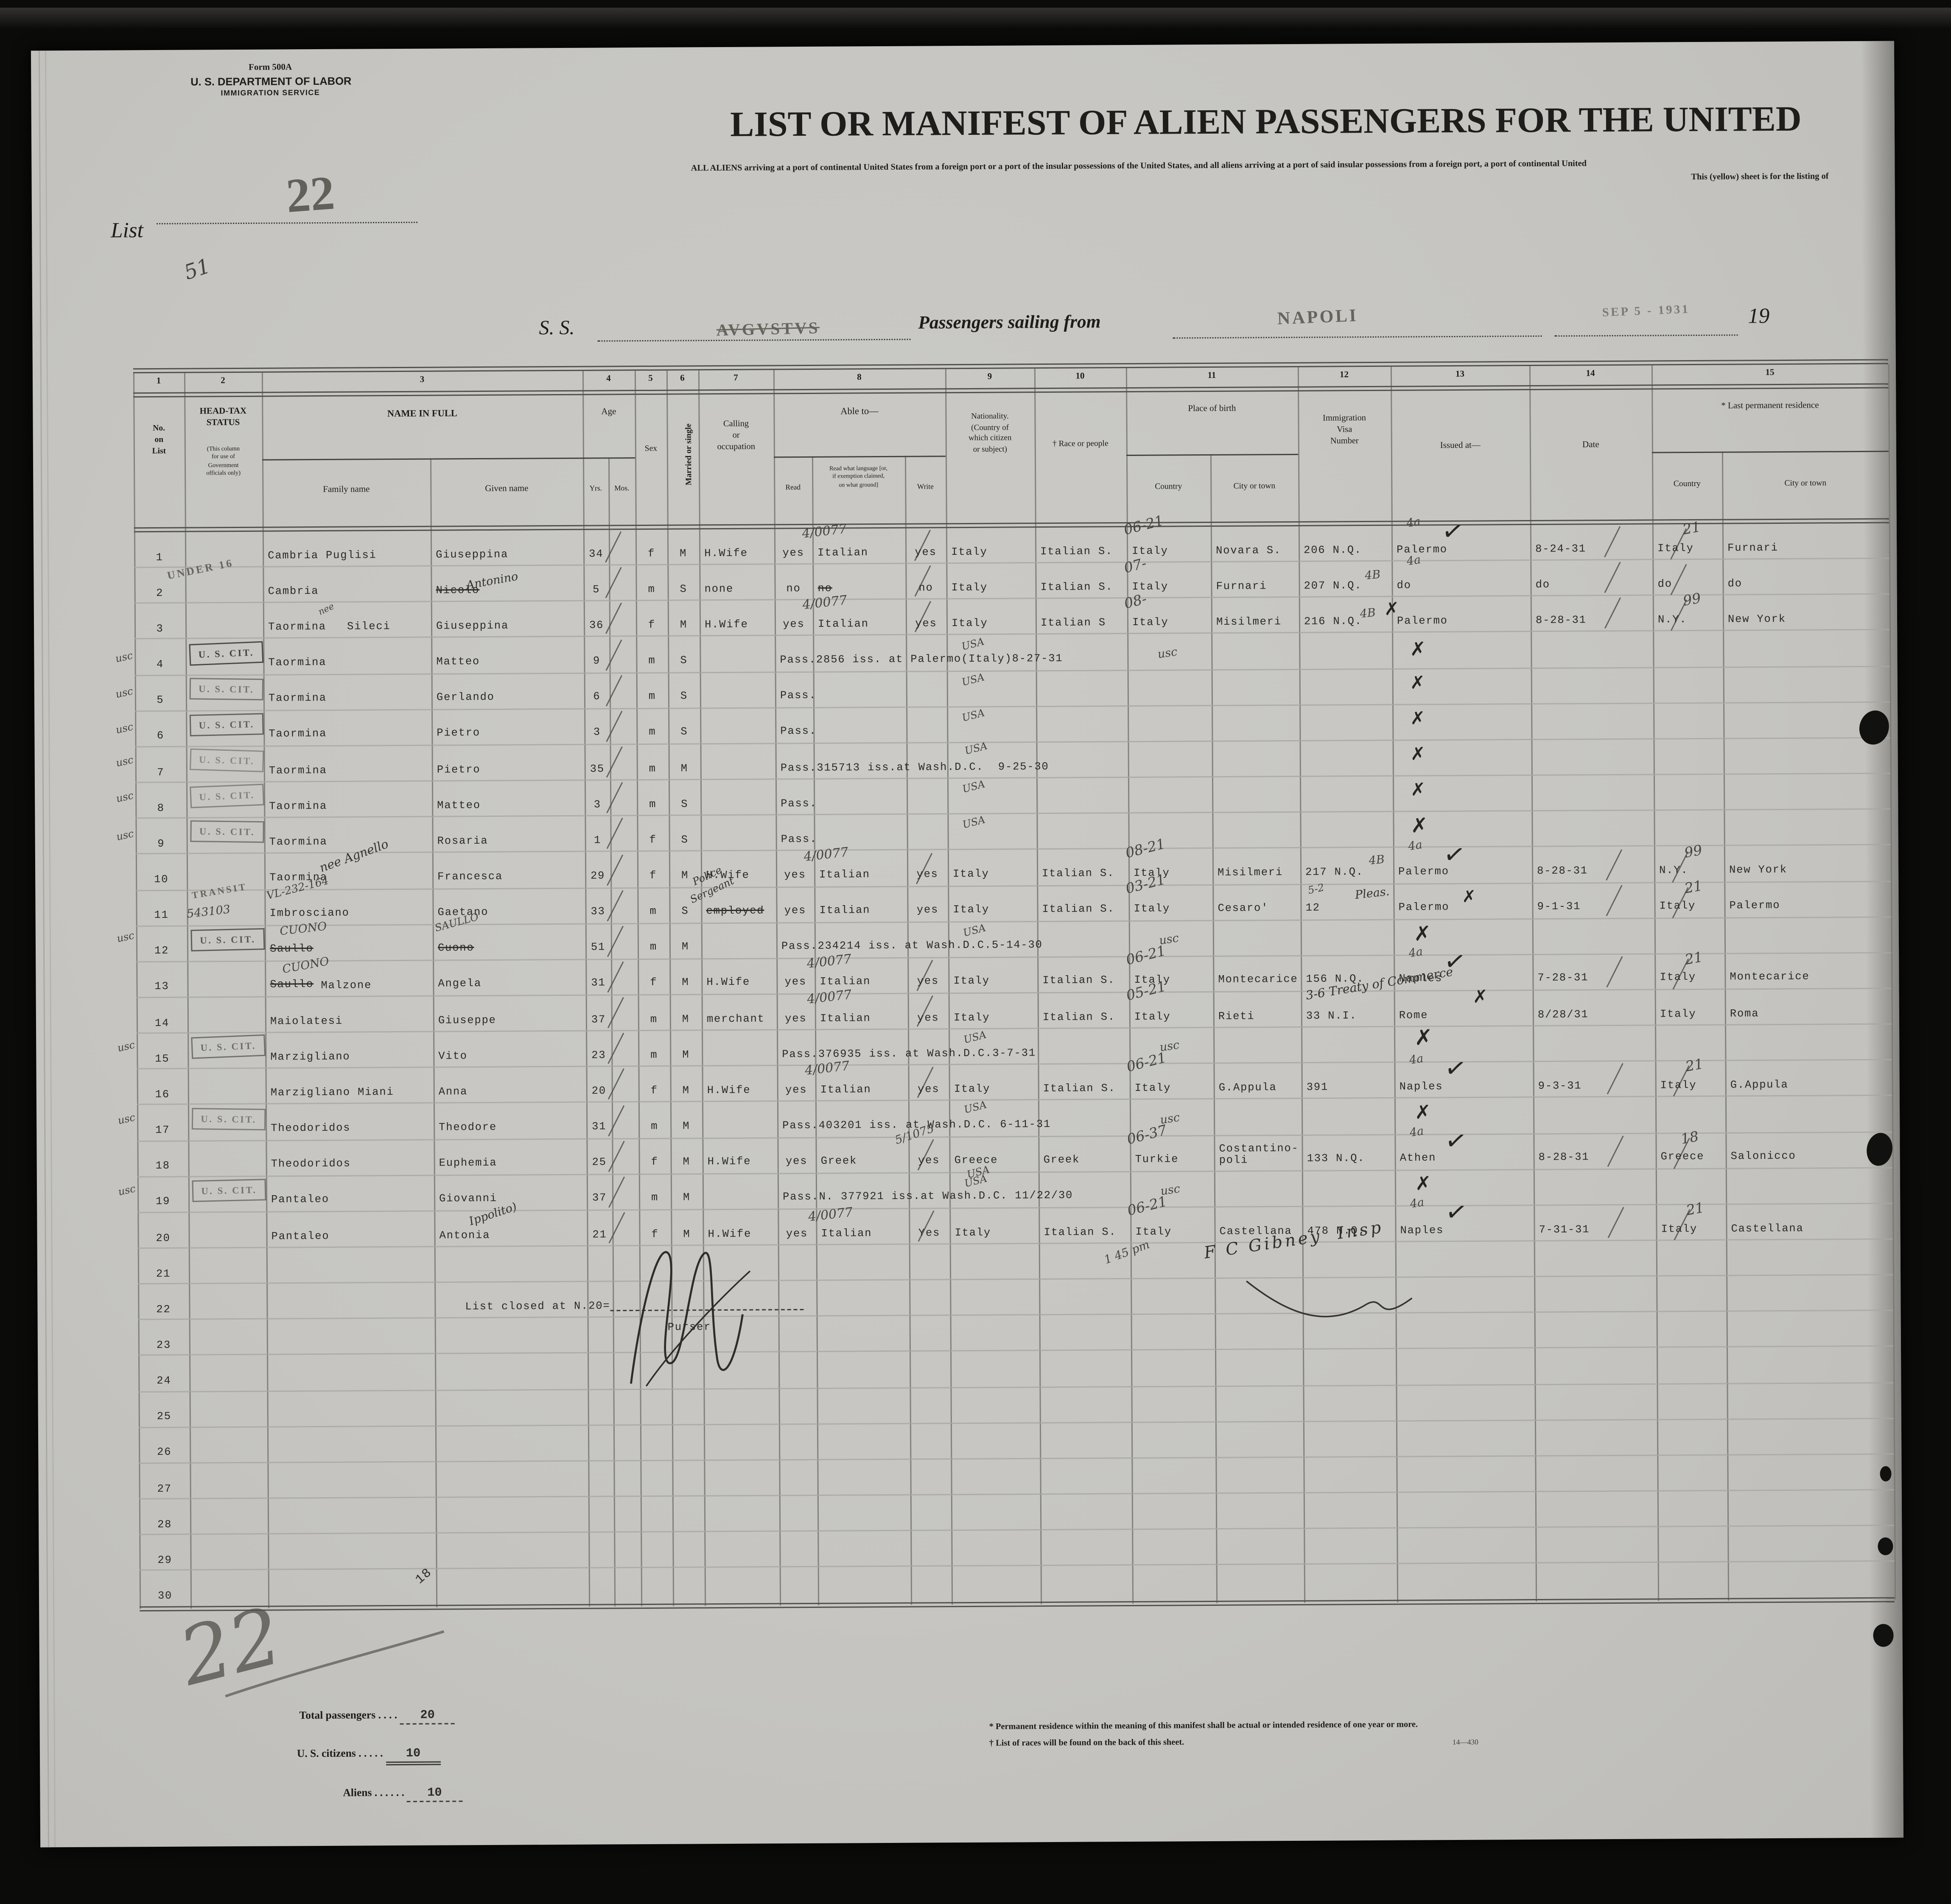 Image resolution: width=1951 pixels, height=1904 pixels. I want to click on us-citizens-label: U. S. citizens, so click(326, 1753).